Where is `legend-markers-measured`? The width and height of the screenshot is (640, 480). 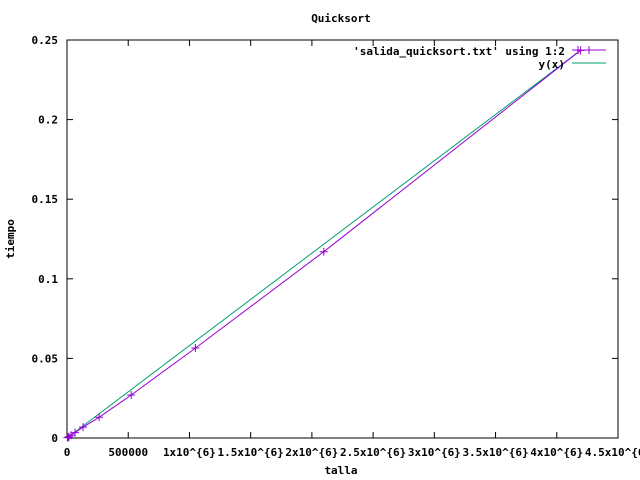
legend-markers-measured is located at coordinates (583, 50).